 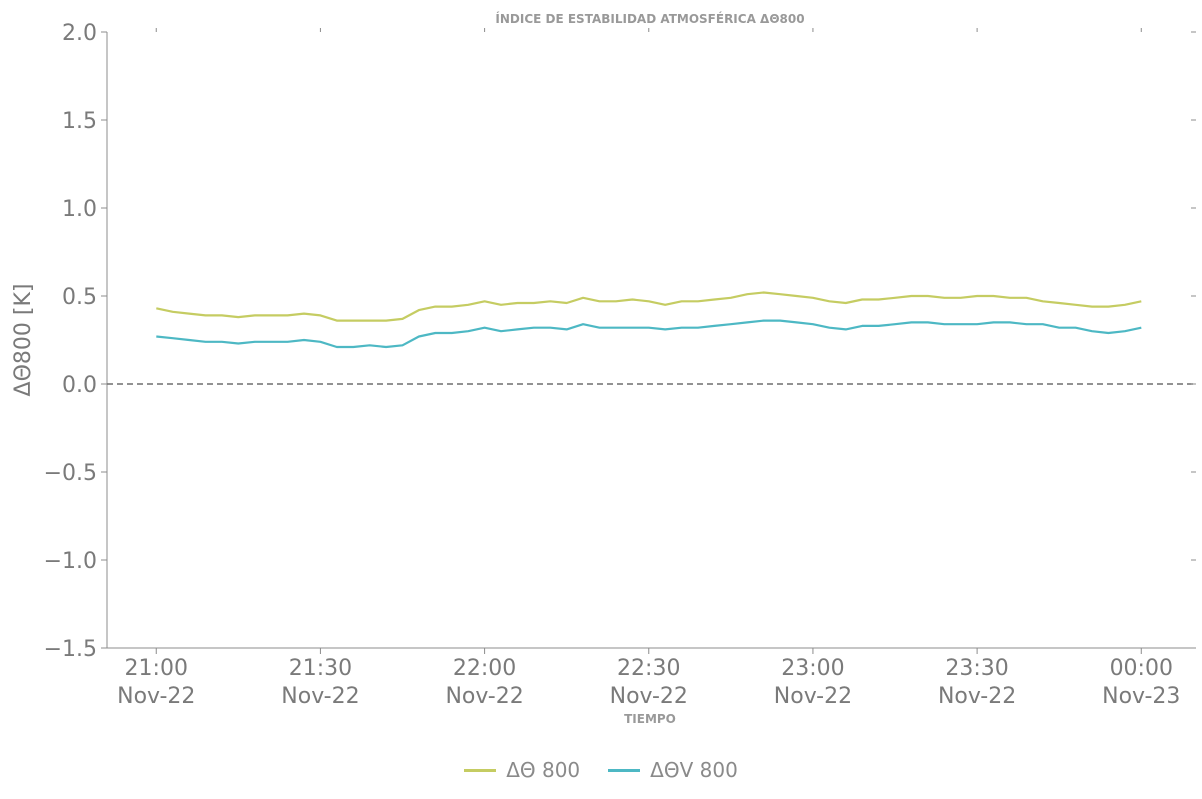 I want to click on y-axis-title: ΔΘ800 [K], so click(x=23, y=340).